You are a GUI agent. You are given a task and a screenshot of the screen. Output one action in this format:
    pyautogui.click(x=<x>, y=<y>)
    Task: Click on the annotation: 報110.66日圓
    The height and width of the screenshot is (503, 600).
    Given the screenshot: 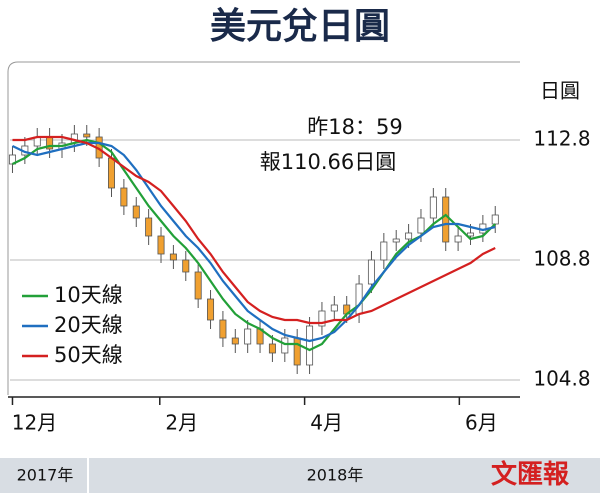 What is the action you would take?
    pyautogui.click(x=328, y=162)
    